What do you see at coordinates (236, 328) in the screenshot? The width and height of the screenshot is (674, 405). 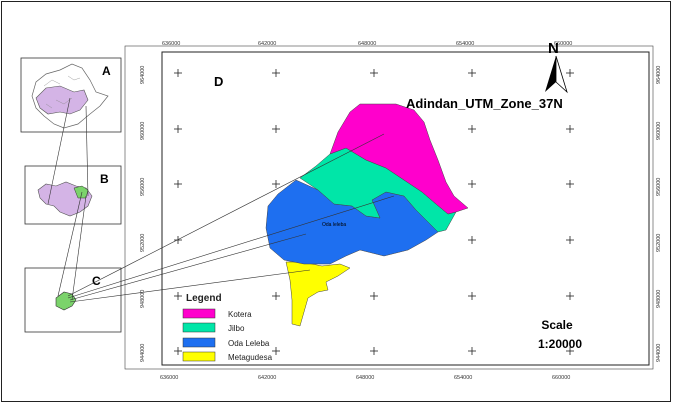 I see `legend-label-jilbo: Jilbo` at bounding box center [236, 328].